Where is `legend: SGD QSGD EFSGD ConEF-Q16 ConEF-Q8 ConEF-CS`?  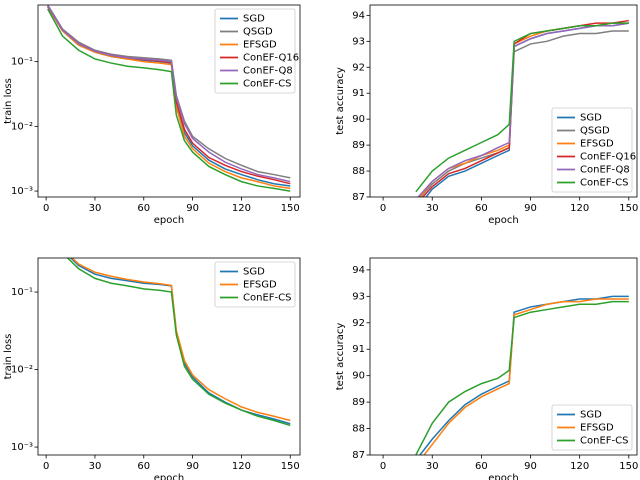 legend: SGD QSGD EFSGD ConEF-Q16 ConEF-Q8 ConEF-CS is located at coordinates (593, 150).